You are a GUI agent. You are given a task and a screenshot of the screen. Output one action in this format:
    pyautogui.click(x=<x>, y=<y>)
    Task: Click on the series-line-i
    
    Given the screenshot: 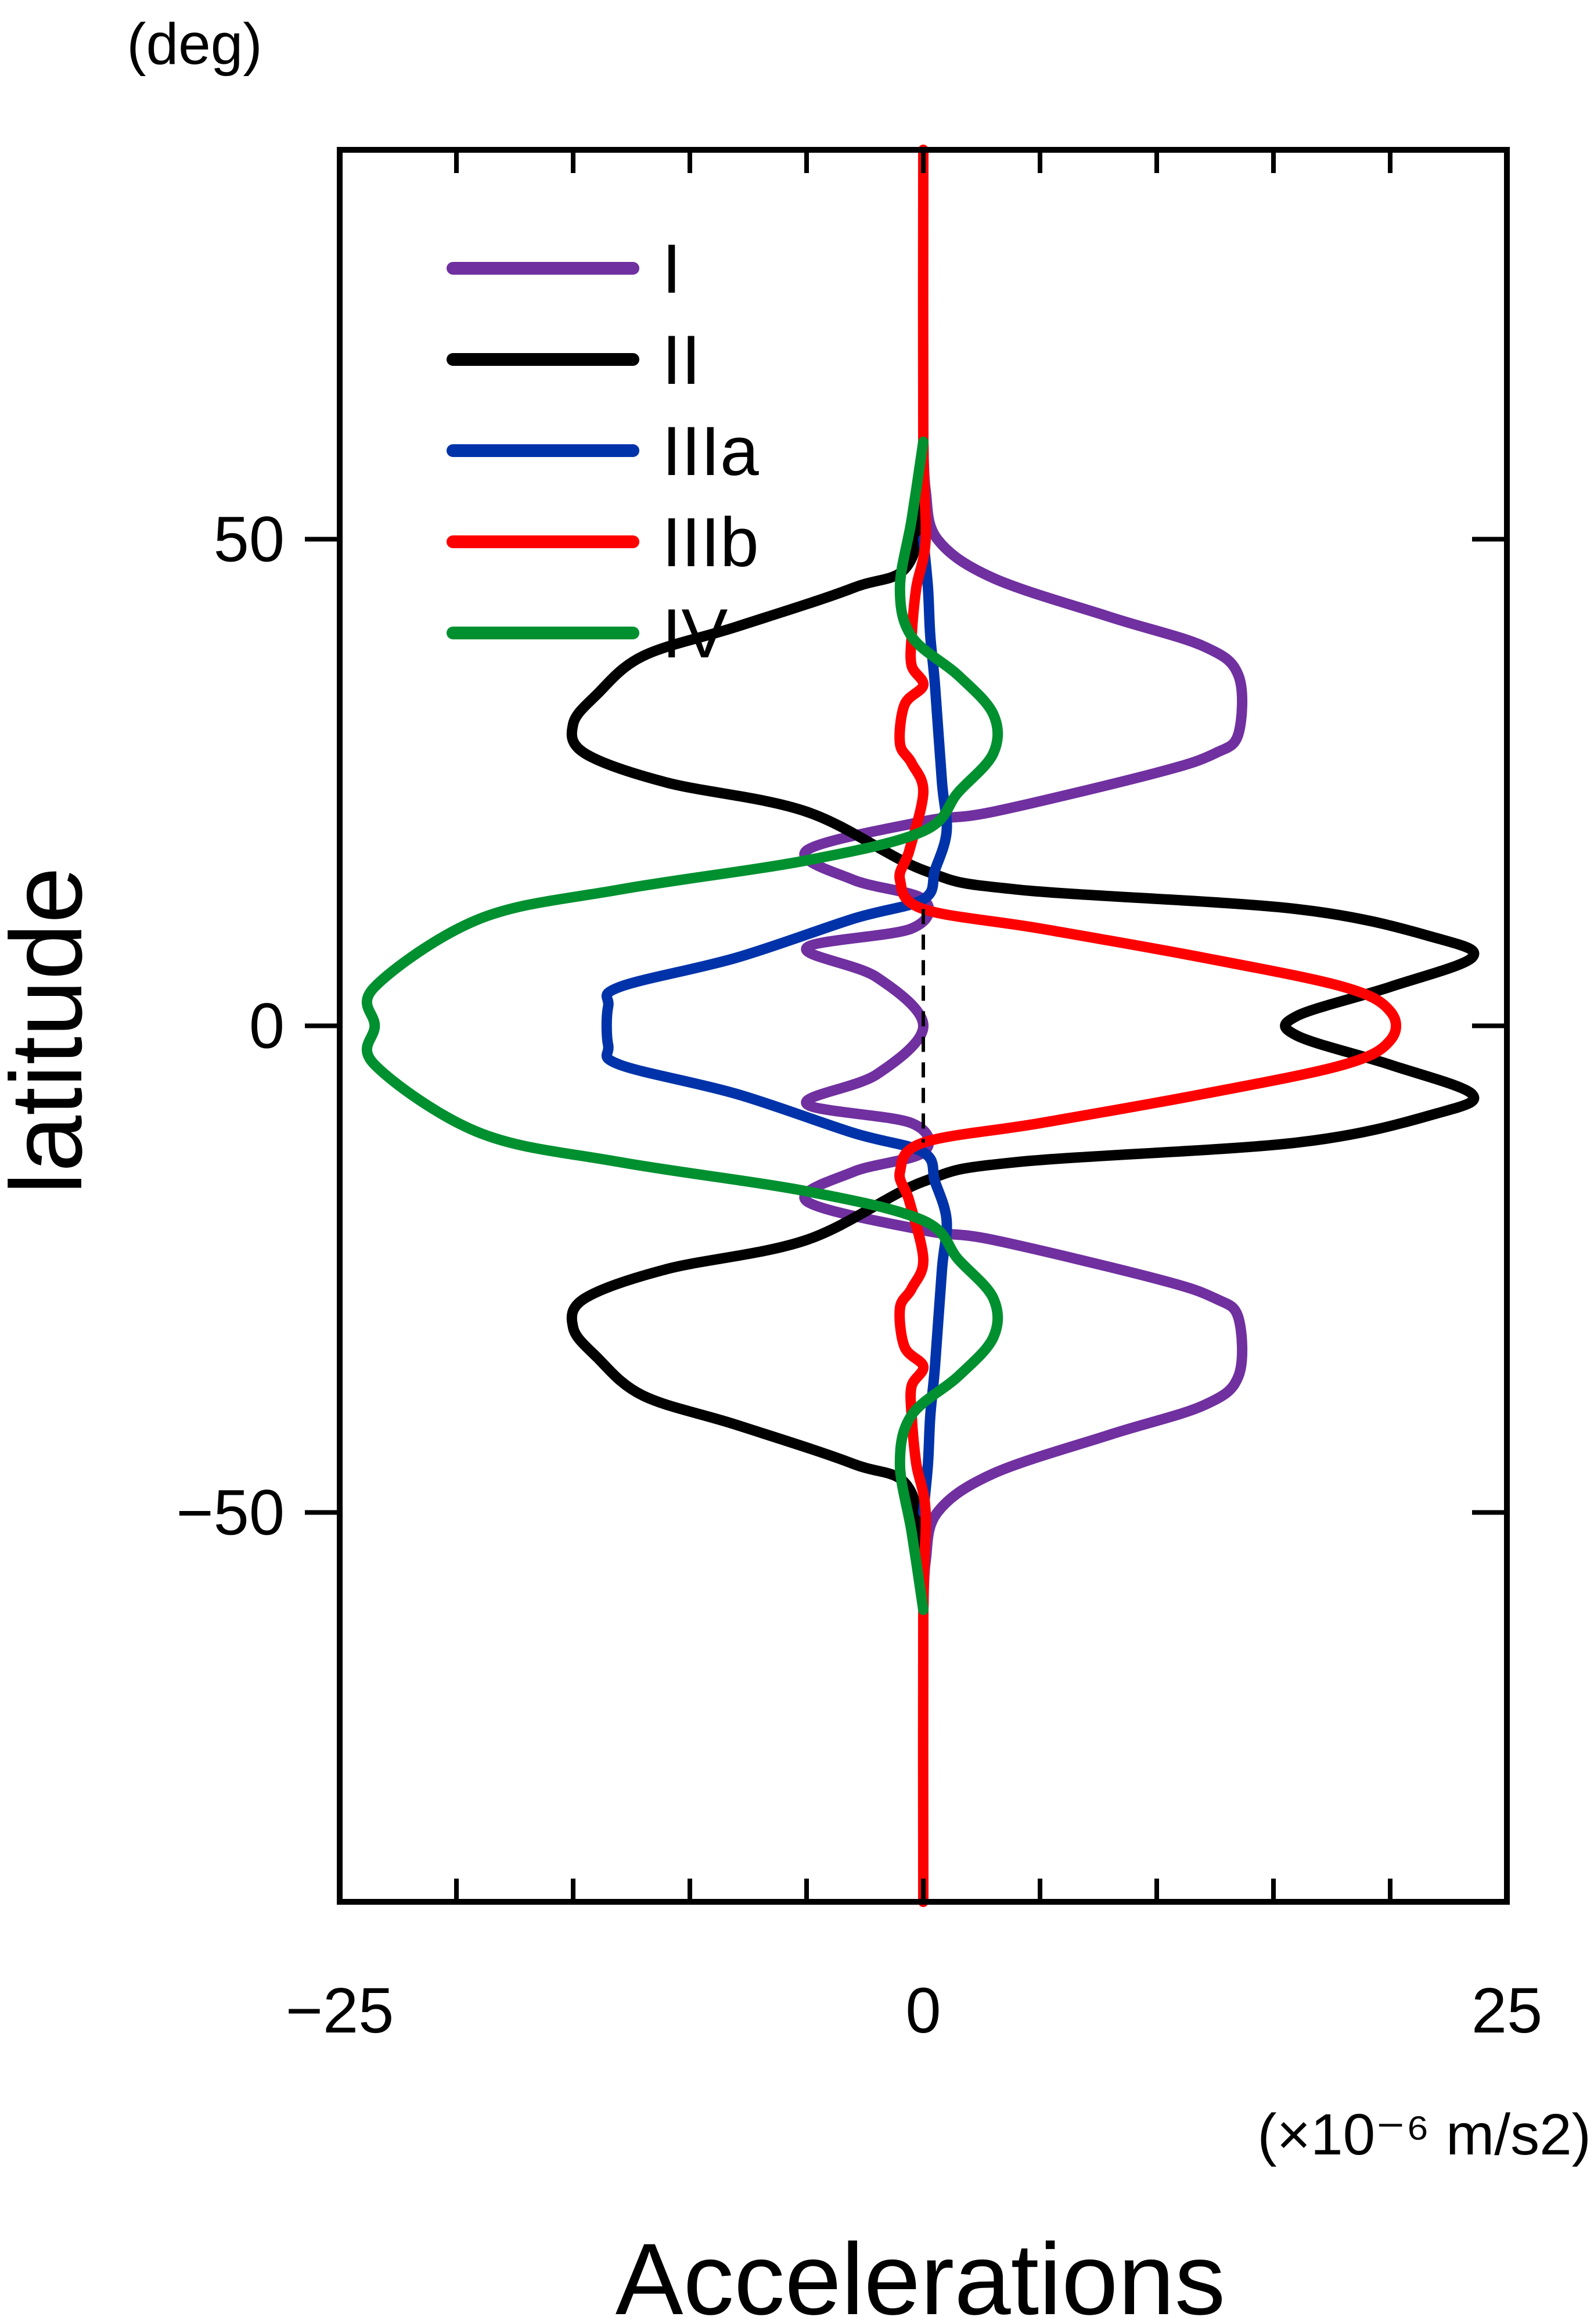 What is the action you would take?
    pyautogui.click(x=1023, y=1026)
    